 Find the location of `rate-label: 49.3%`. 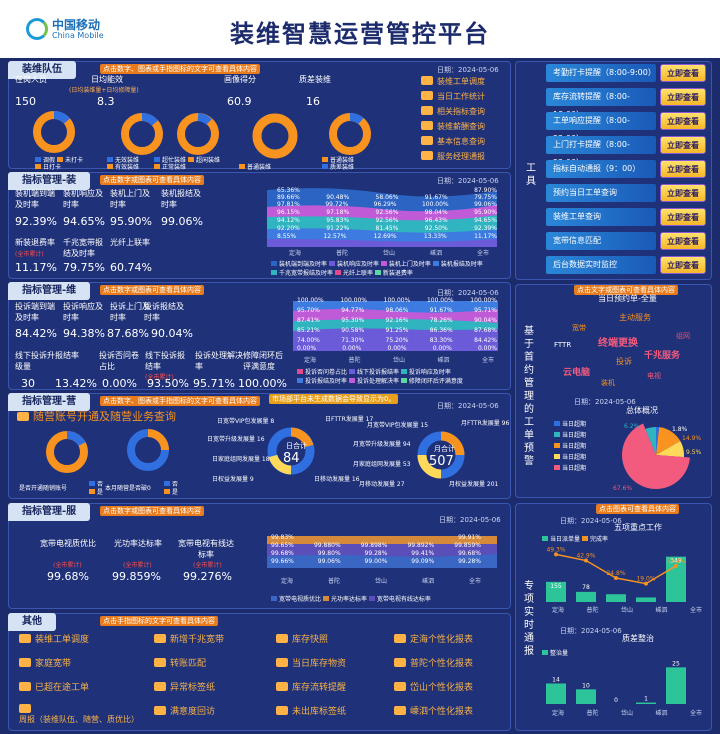

rate-label: 49.3% is located at coordinates (555, 549).